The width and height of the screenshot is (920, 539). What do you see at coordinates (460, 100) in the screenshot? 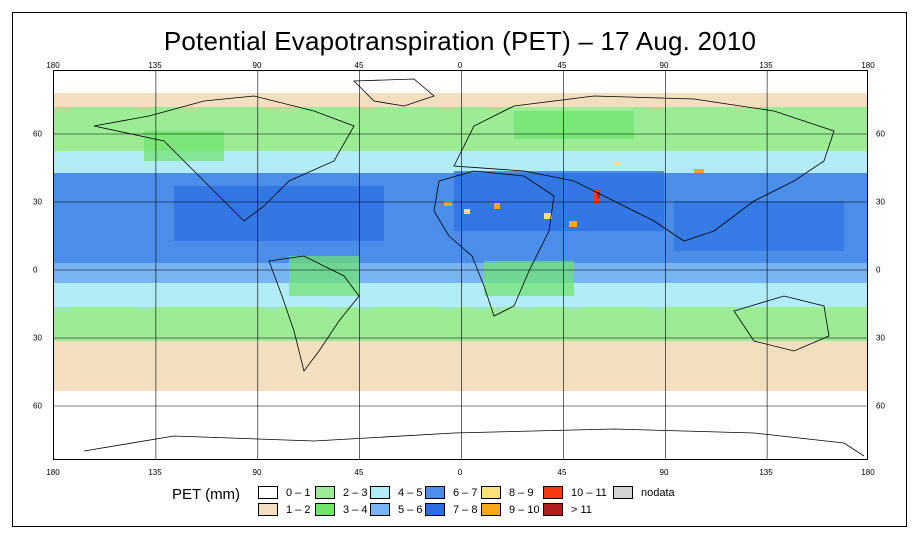
I see `band-north-high` at bounding box center [460, 100].